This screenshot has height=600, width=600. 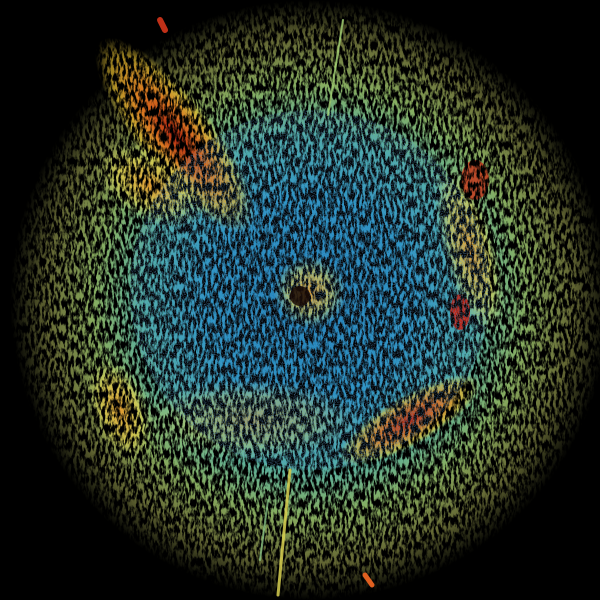 What do you see at coordinates (475, 180) in the screenshot?
I see `echo-cell-northeast` at bounding box center [475, 180].